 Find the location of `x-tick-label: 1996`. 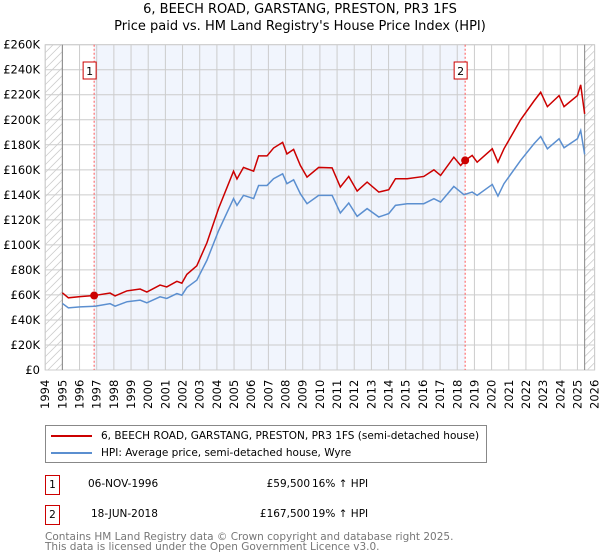

x-tick-label: 1996 is located at coordinates (80, 394).